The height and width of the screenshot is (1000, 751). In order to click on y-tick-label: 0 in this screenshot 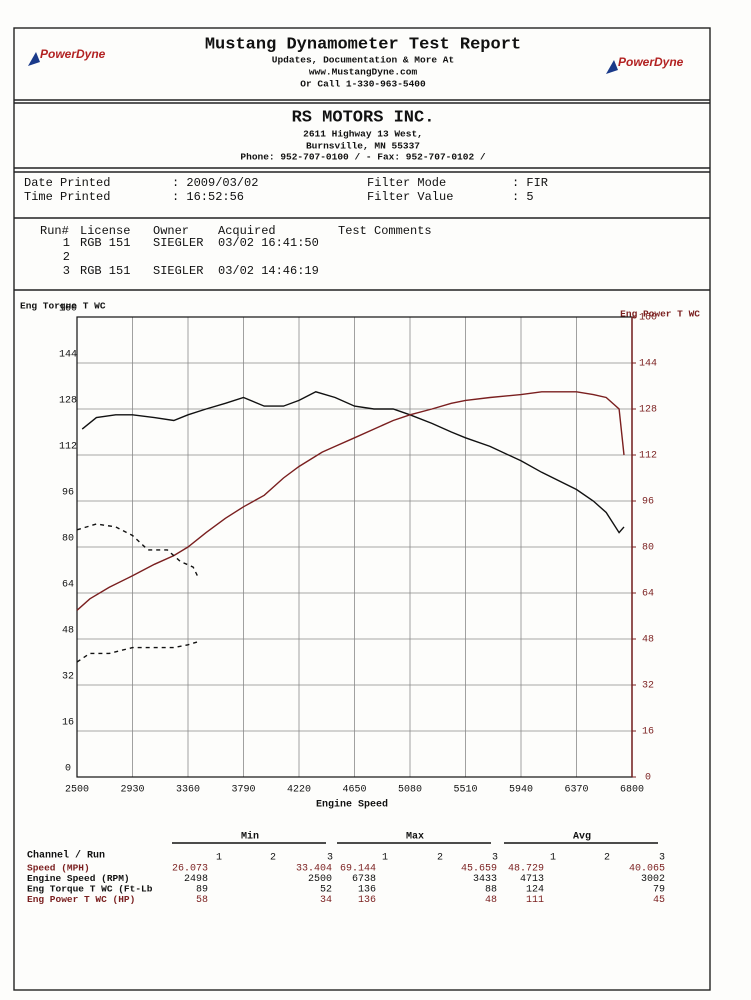, I will do `click(68, 769)`.